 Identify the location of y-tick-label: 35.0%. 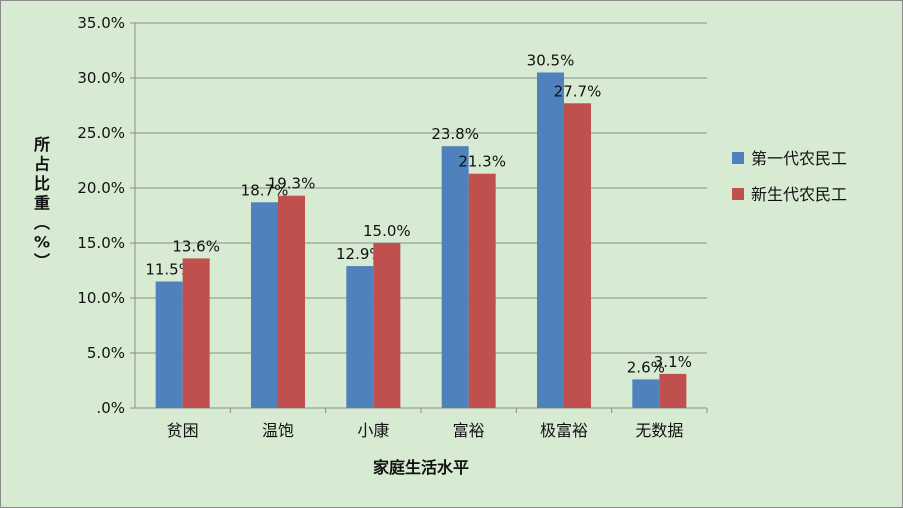
(101, 23).